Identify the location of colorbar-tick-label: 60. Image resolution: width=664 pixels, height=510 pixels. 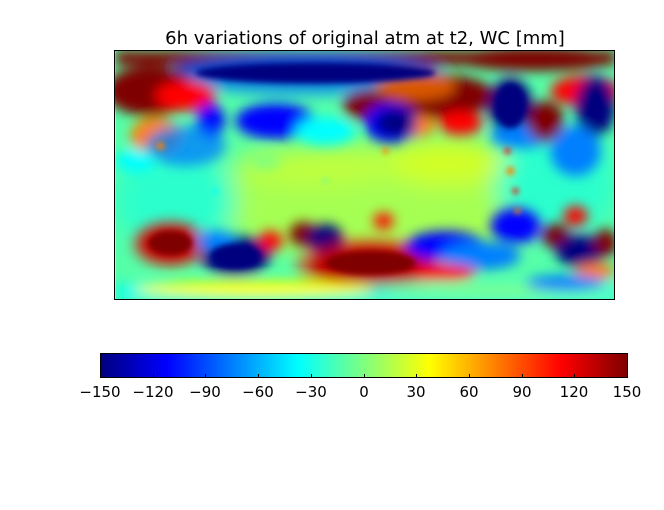
(469, 392).